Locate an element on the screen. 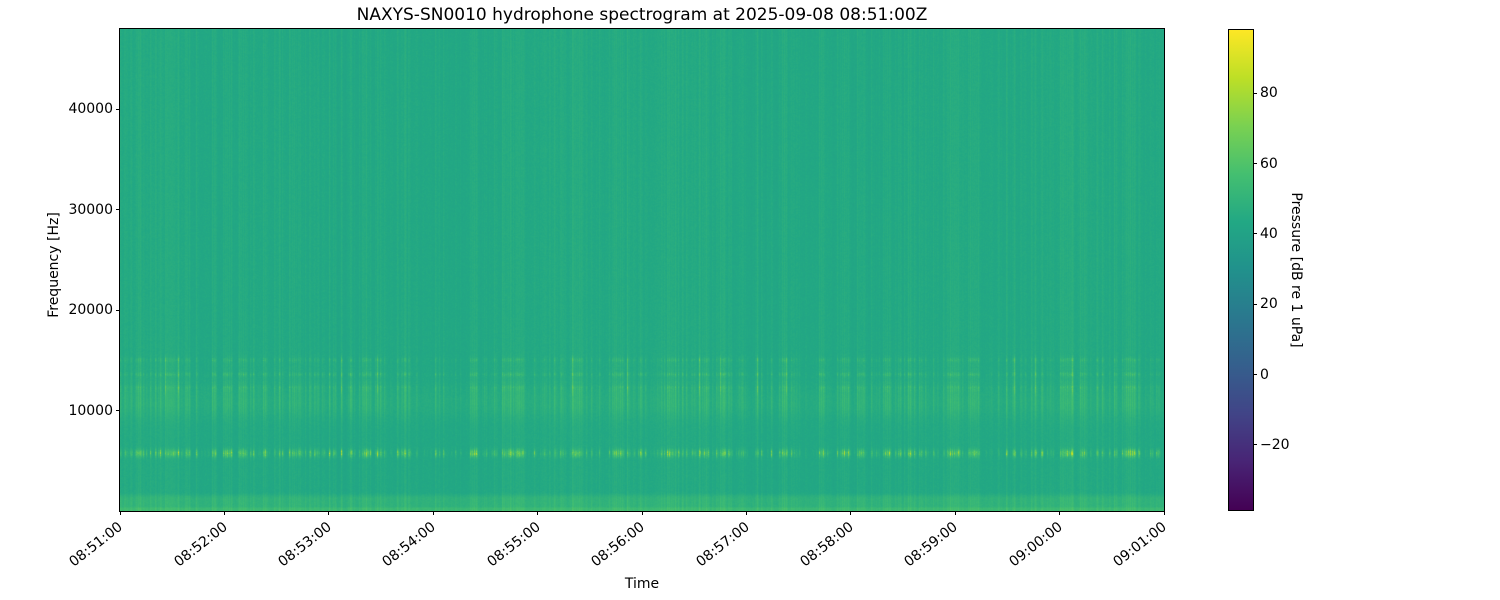  x-tick-label: 08:56:00 is located at coordinates (618, 545).